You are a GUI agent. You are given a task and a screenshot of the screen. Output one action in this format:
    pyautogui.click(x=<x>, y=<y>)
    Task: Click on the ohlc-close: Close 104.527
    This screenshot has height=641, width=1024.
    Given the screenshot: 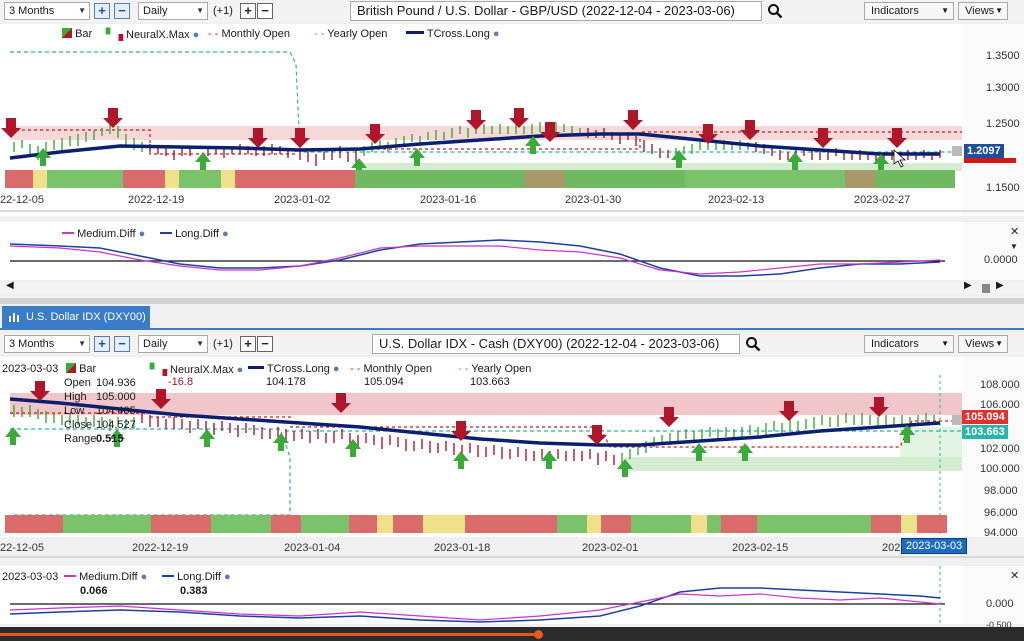 What is the action you would take?
    pyautogui.click(x=100, y=425)
    